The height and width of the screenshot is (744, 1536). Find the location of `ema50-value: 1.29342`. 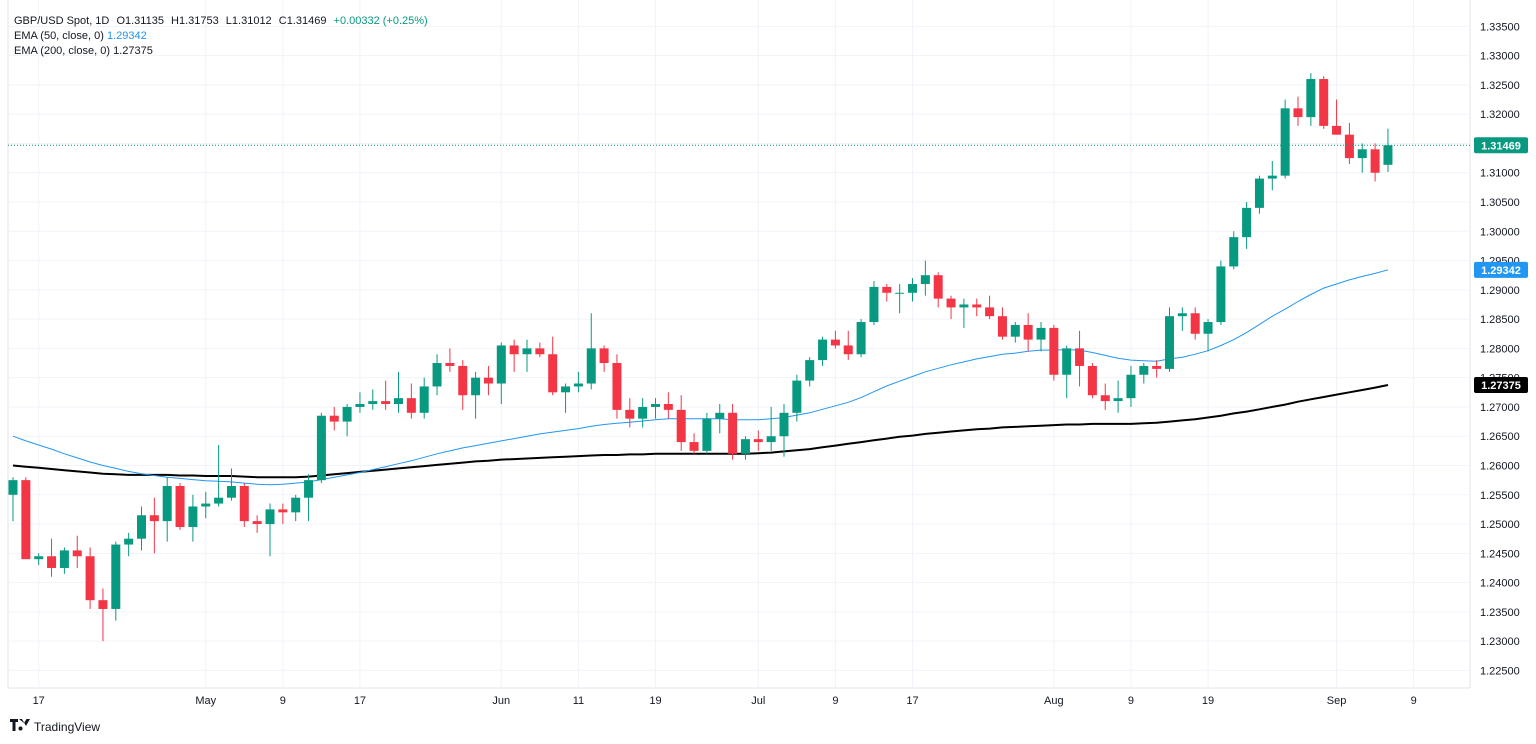

ema50-value: 1.29342 is located at coordinates (126, 36).